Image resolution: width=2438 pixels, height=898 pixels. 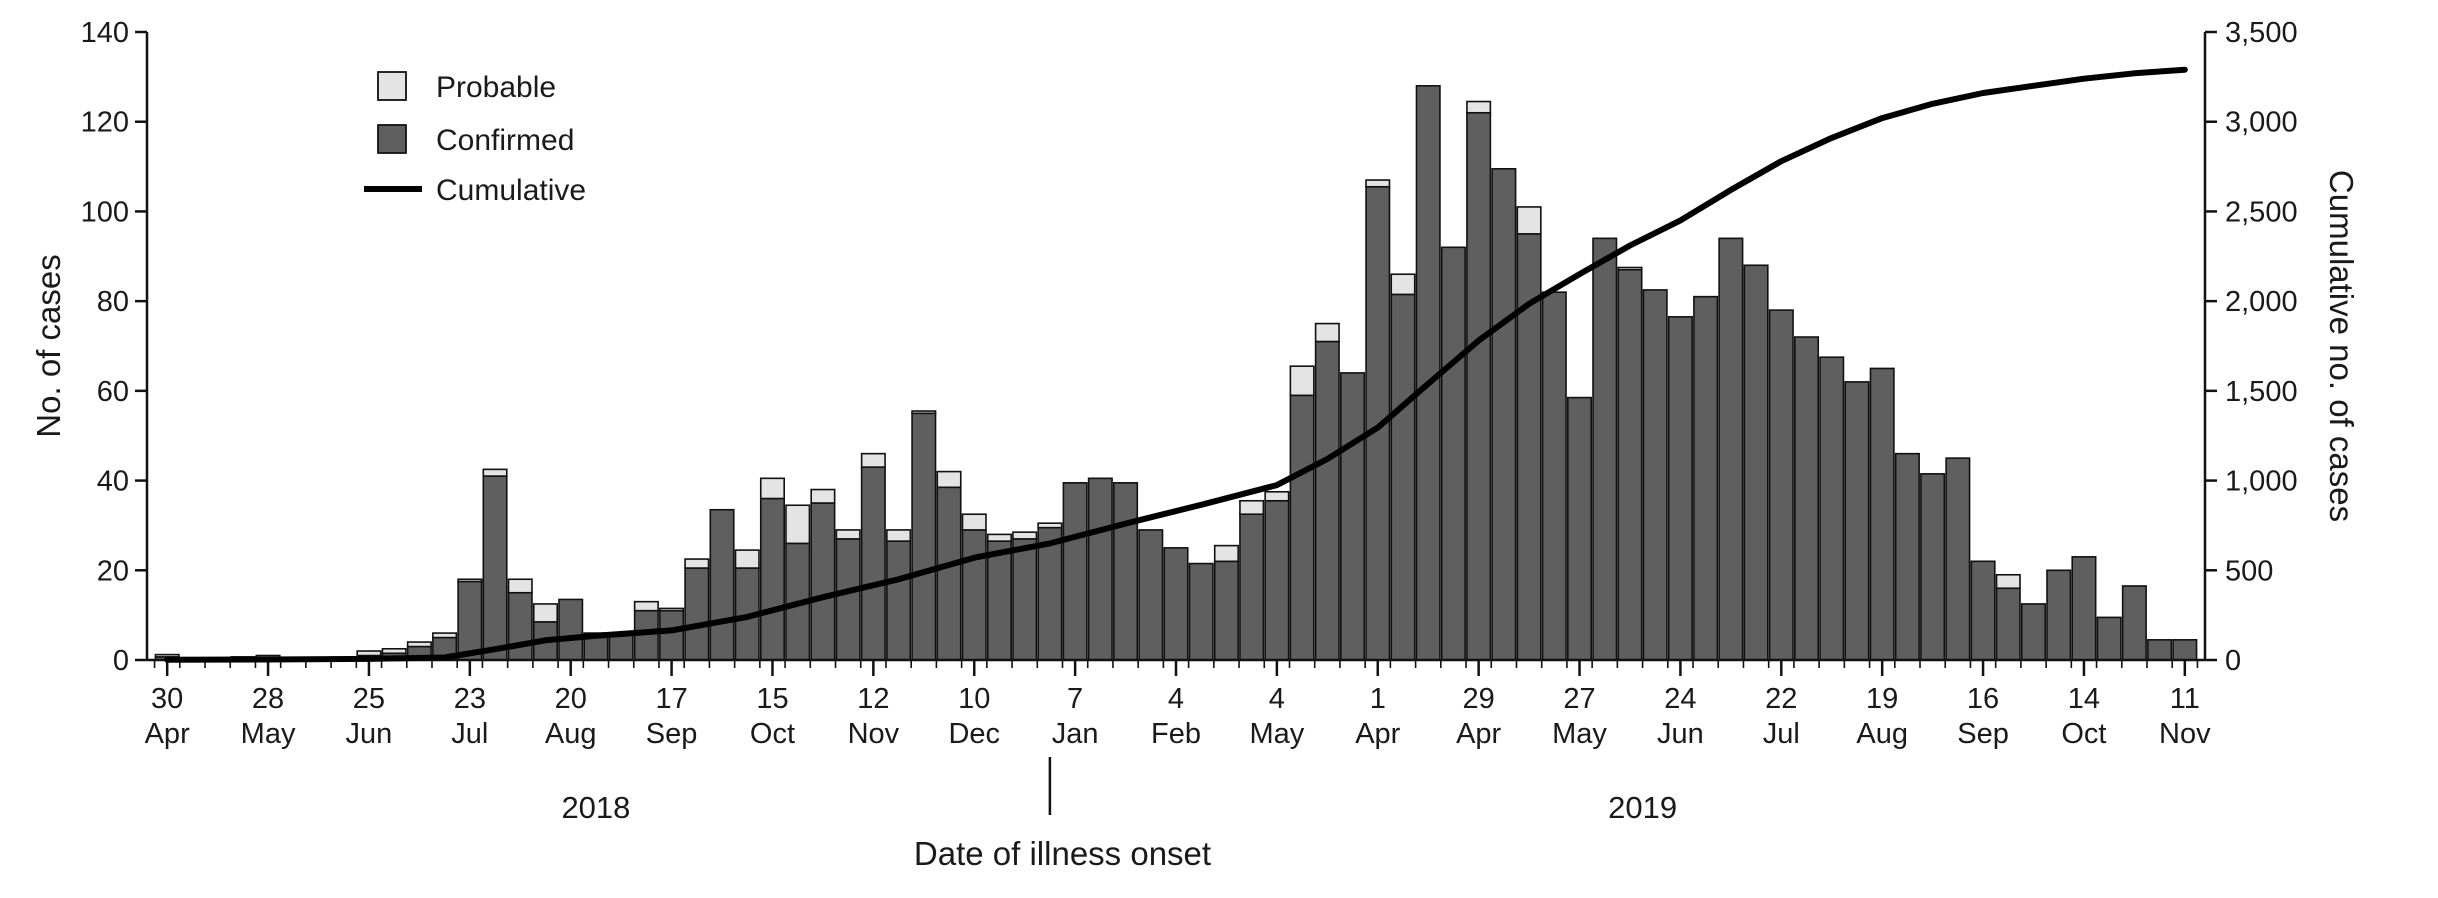 What do you see at coordinates (113, 392) in the screenshot?
I see `left-y-tick-label: 60` at bounding box center [113, 392].